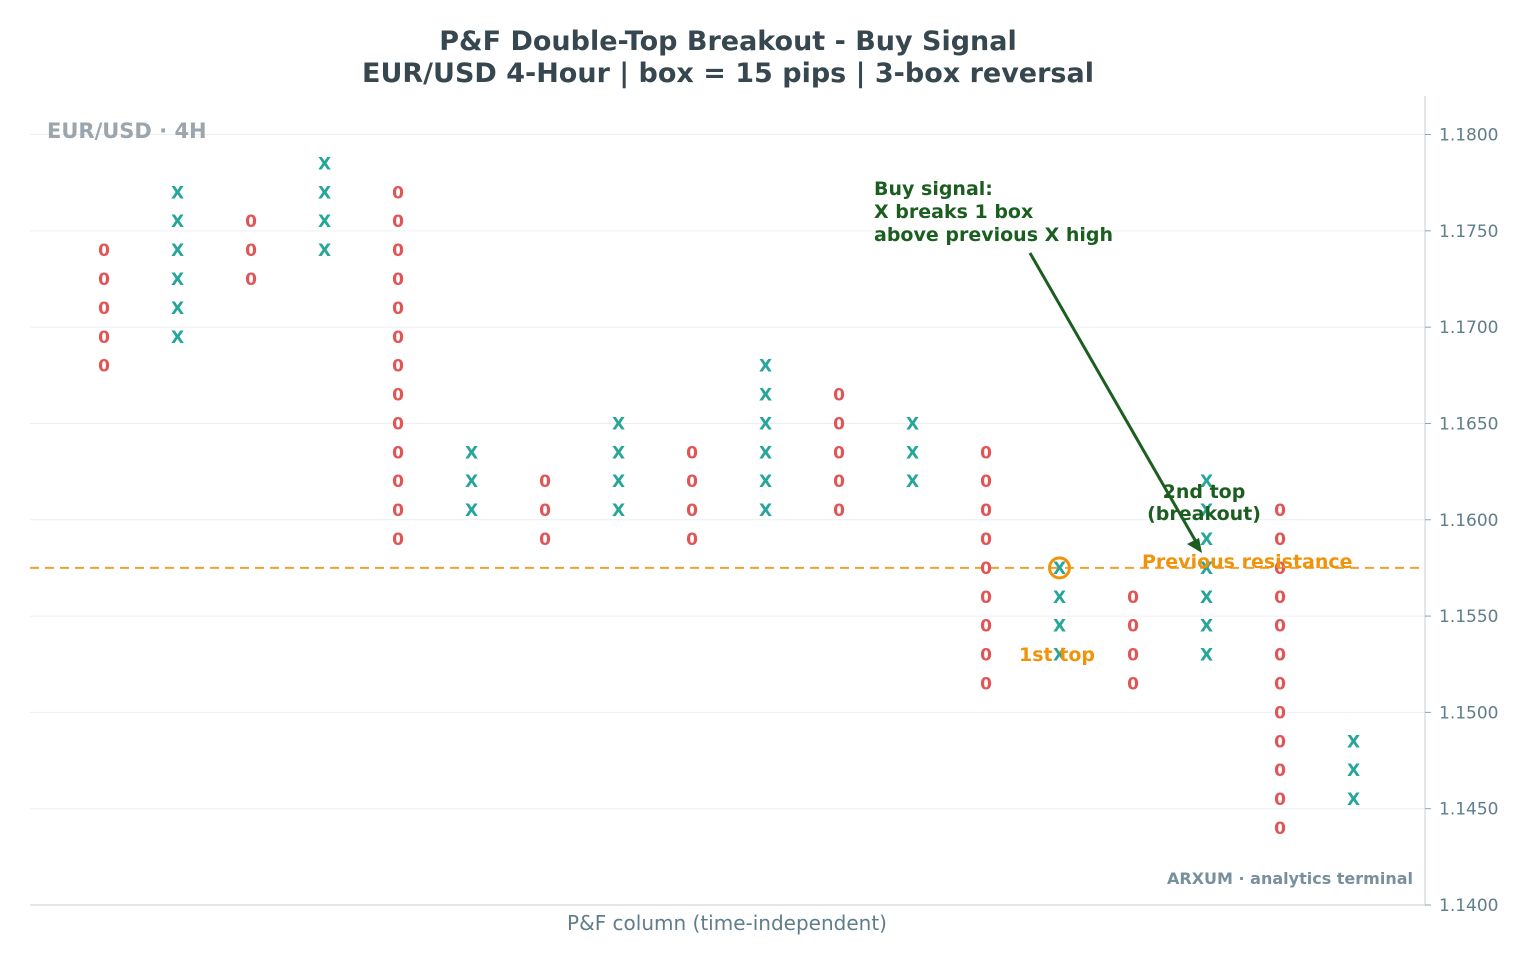  Describe the element at coordinates (953, 212) in the screenshot. I see `buy-signal-annotation-line2: X breaks 1 box` at that location.